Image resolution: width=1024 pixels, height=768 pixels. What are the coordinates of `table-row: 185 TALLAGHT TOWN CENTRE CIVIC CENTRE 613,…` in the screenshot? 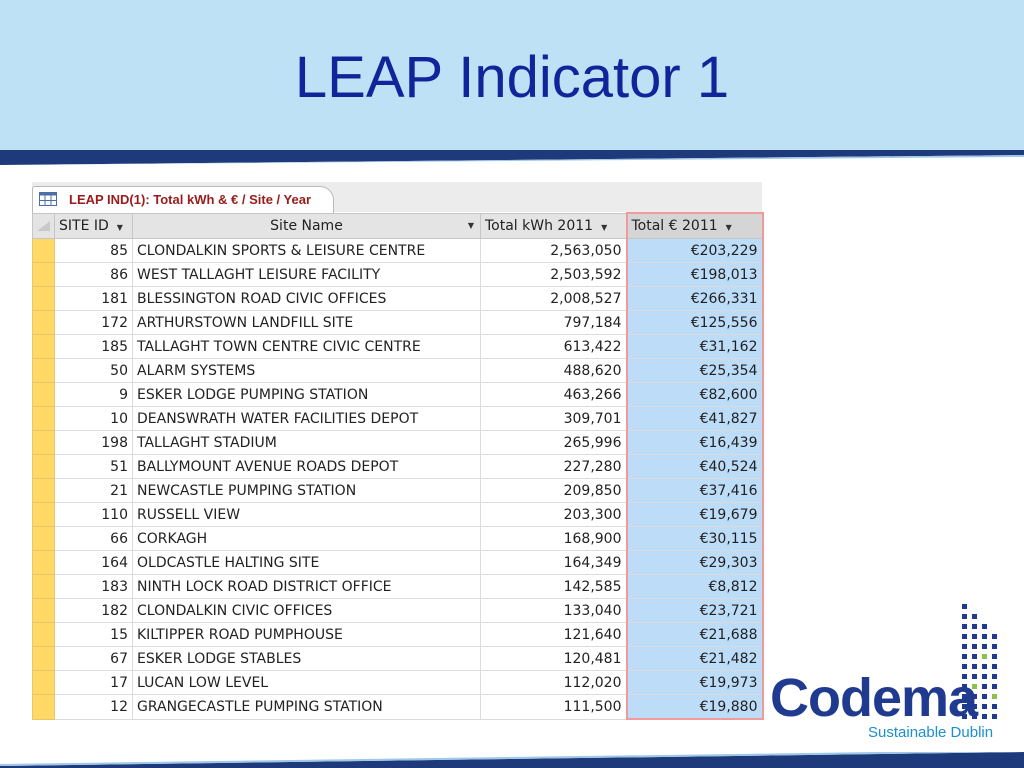 It's located at (398, 346).